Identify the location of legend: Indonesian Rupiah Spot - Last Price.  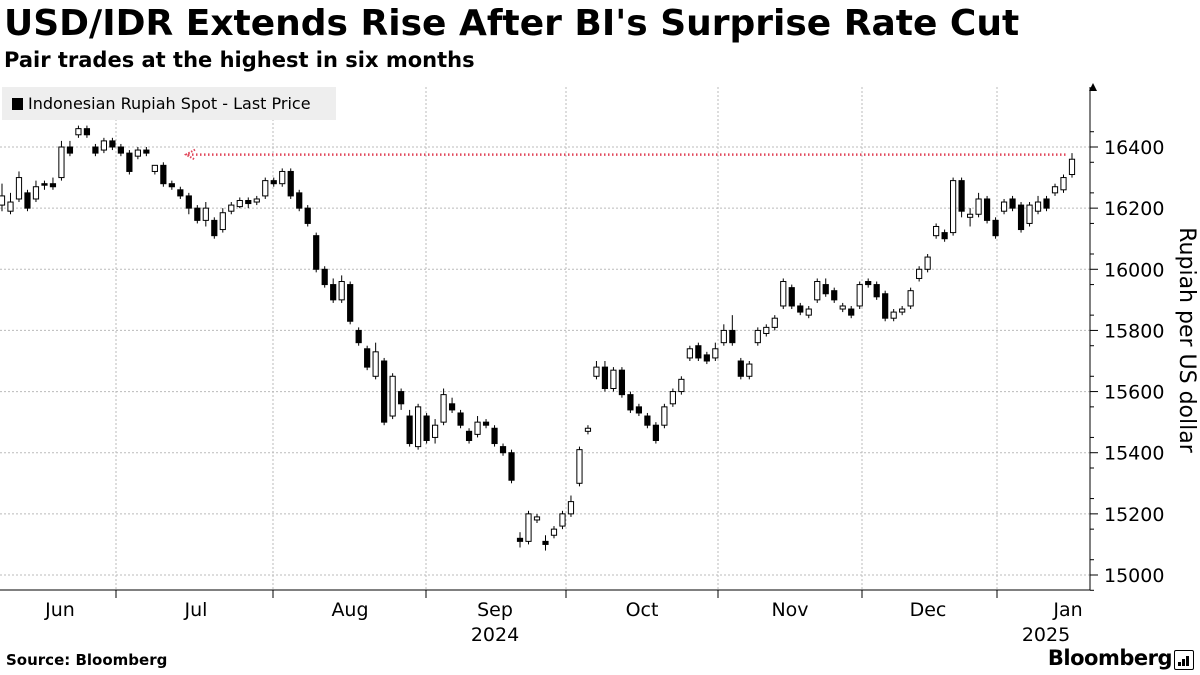
(169, 103).